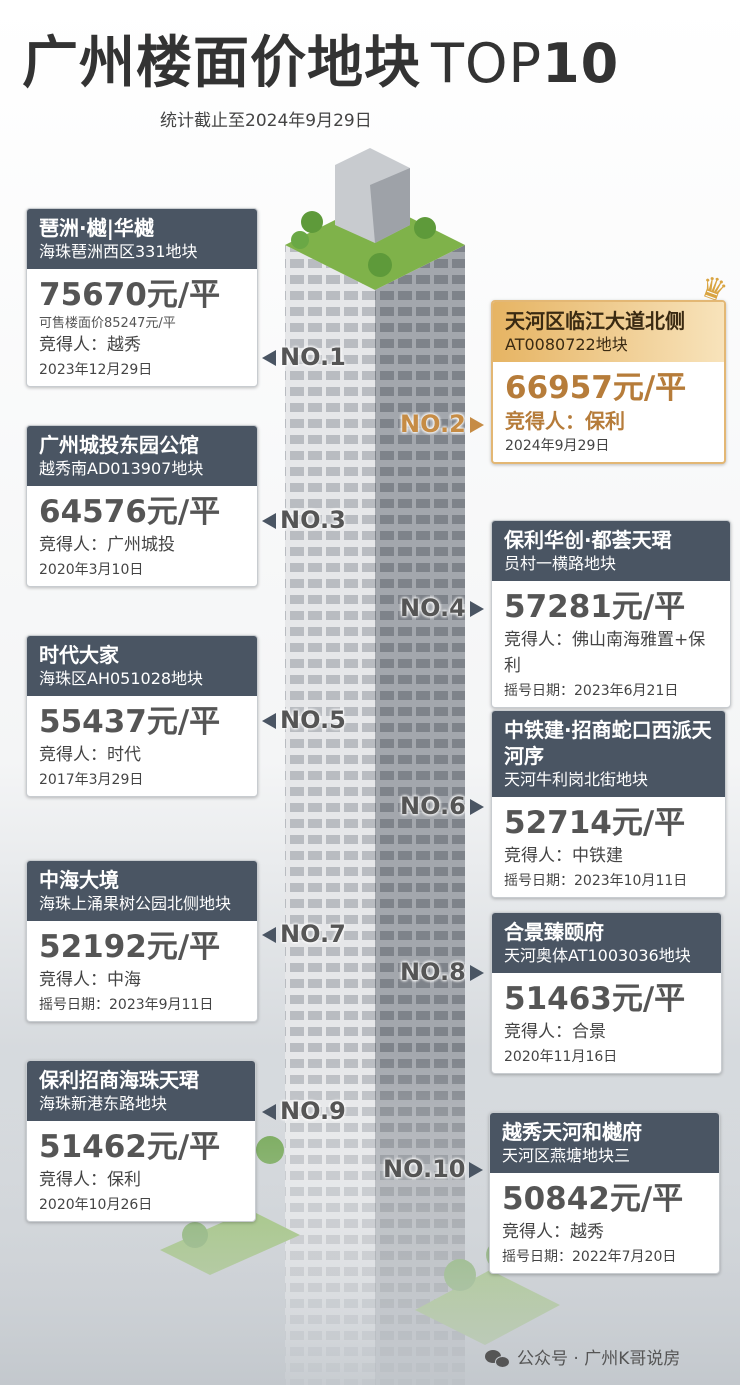 The width and height of the screenshot is (740, 1385). I want to click on plot-name: 海珠区AH051028地块, so click(121, 678).